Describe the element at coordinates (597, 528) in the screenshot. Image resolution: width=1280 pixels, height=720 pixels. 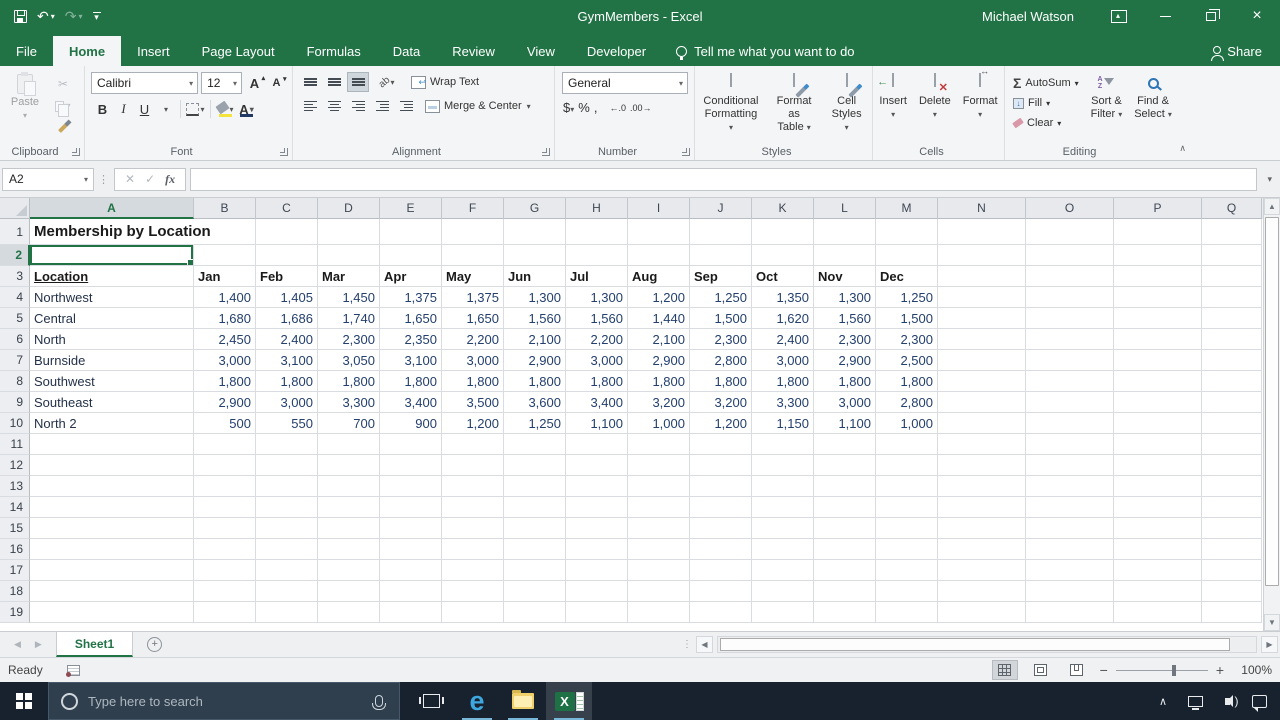
I see `cell-H15` at that location.